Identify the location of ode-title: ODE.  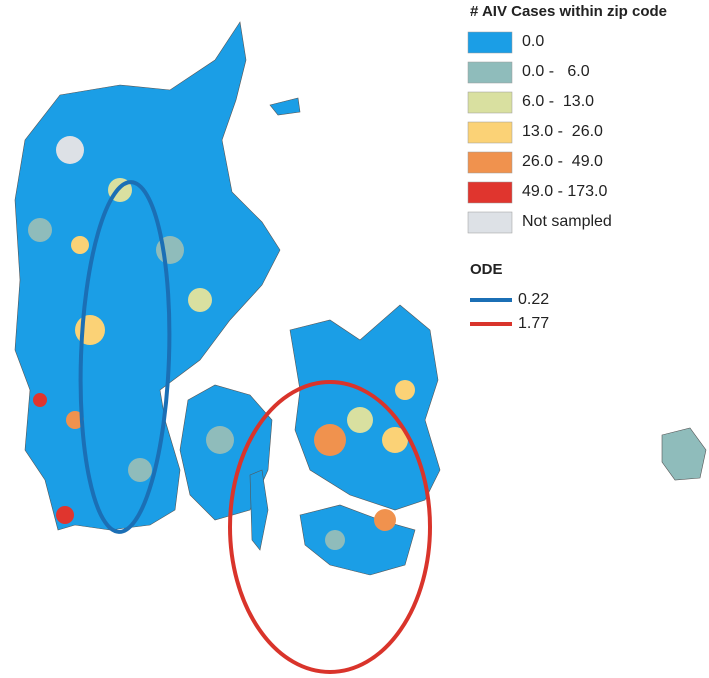
(486, 269).